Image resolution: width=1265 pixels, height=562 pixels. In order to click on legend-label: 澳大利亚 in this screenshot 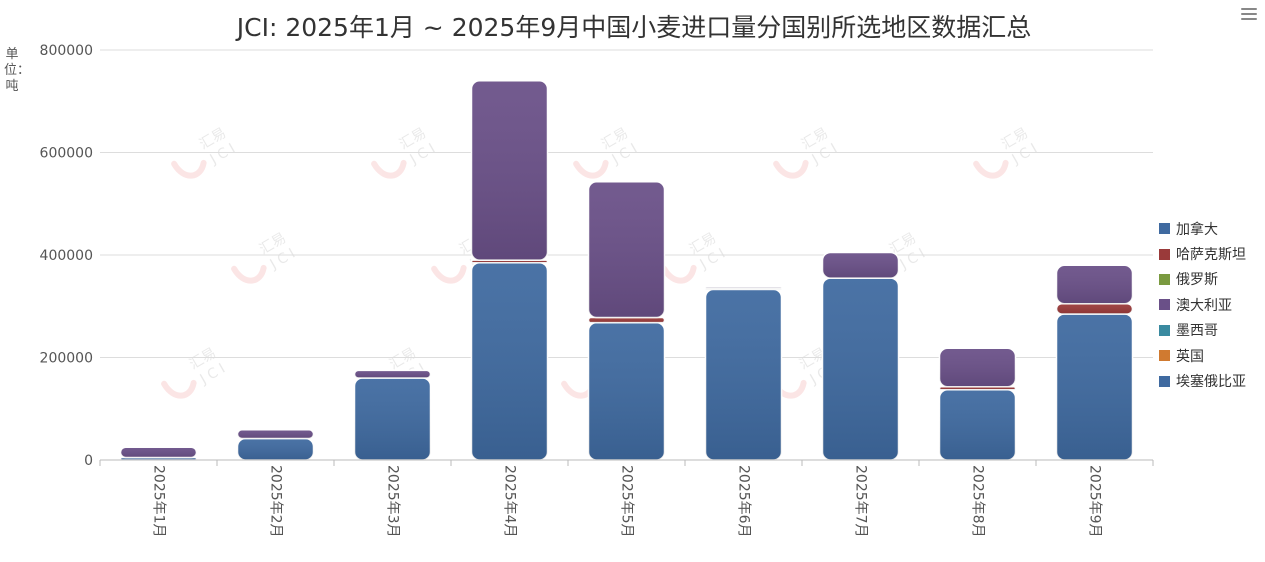, I will do `click(1204, 305)`.